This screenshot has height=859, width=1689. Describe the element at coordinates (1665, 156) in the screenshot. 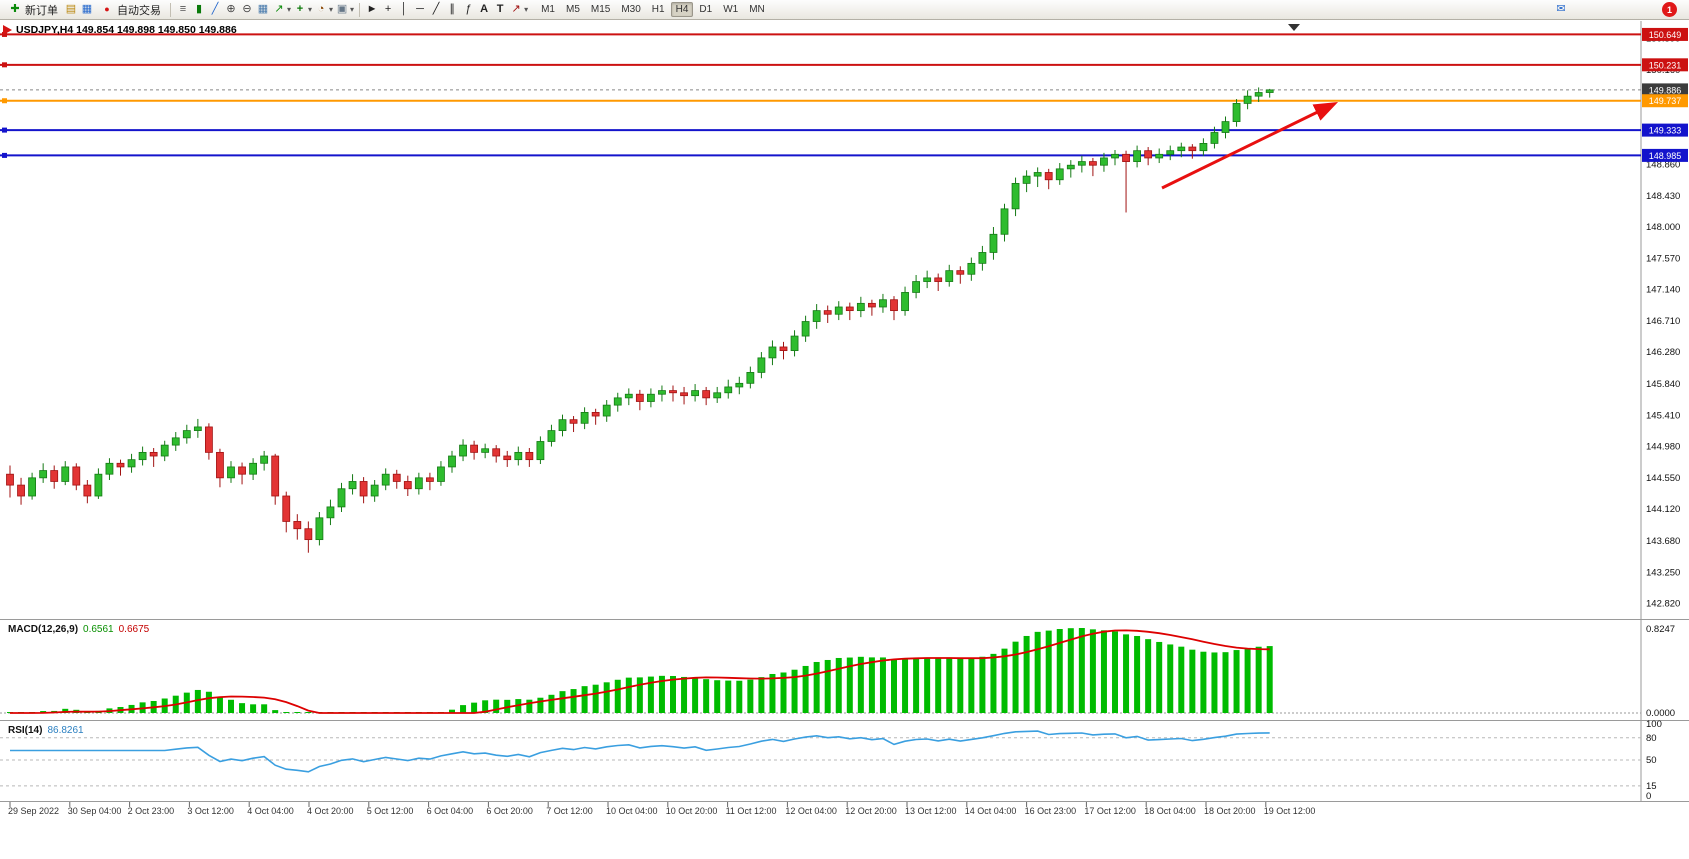

I see `price-badge-value: 148.985` at that location.